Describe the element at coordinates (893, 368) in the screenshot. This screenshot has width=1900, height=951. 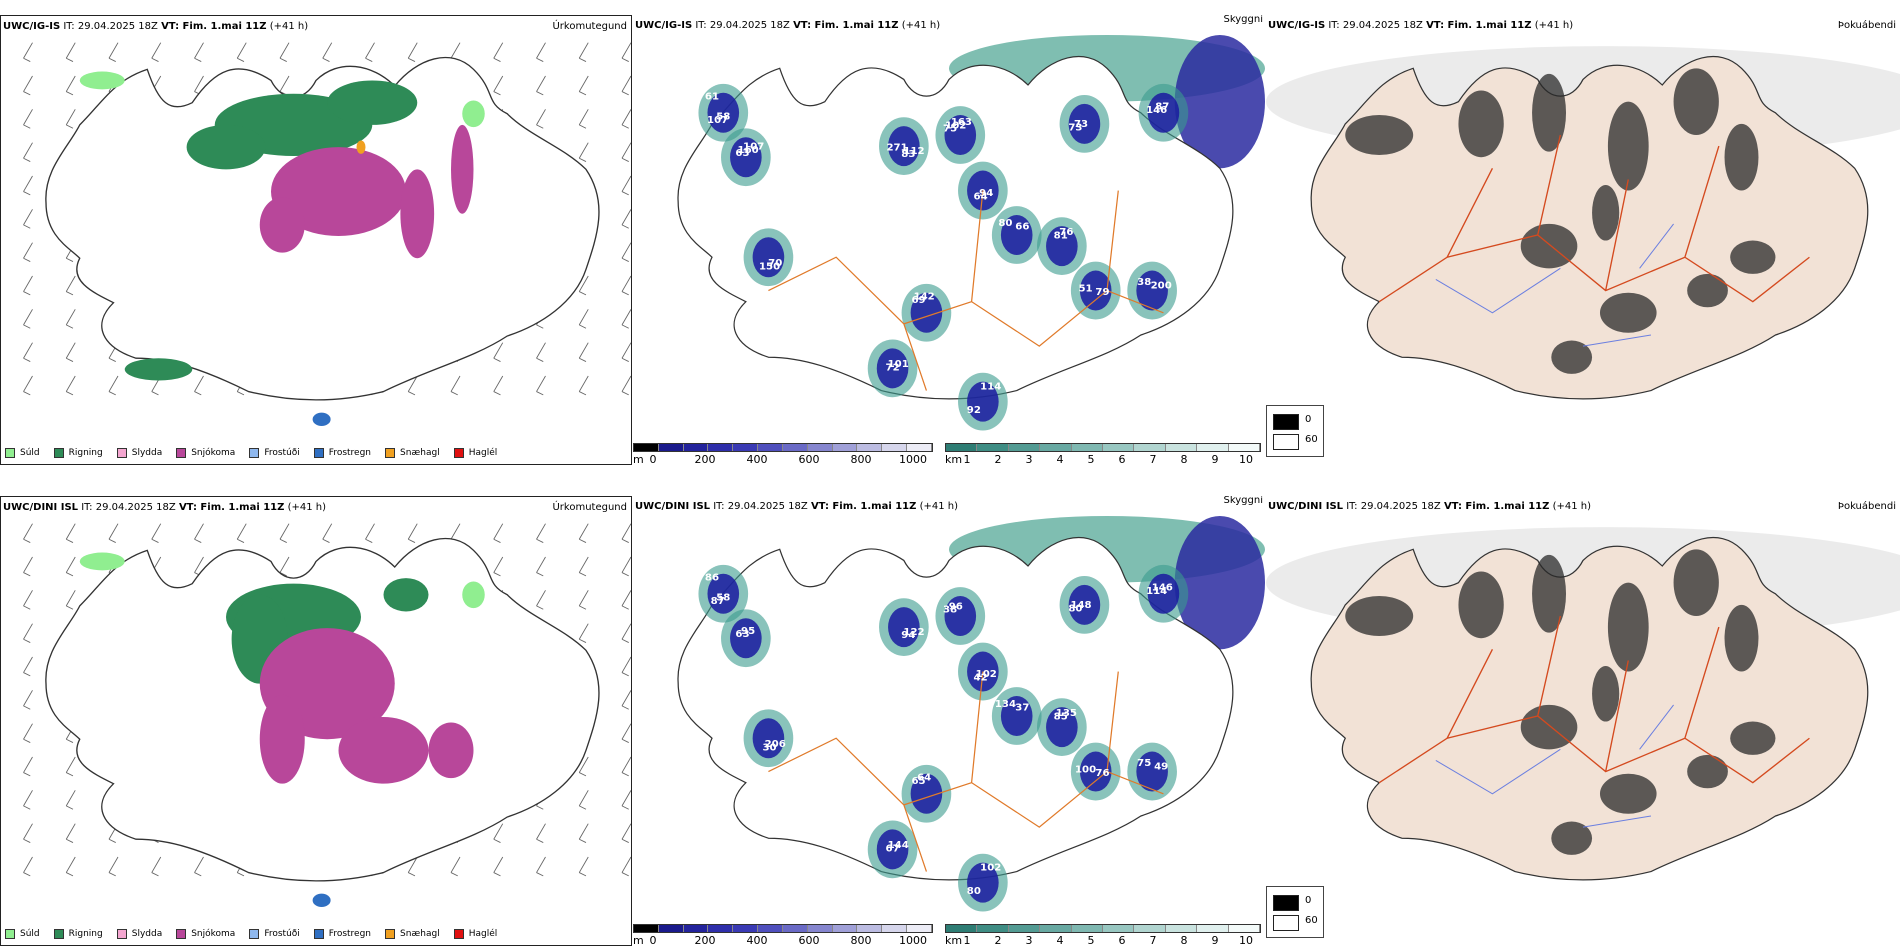
I see `cloud-base-value: 72` at that location.